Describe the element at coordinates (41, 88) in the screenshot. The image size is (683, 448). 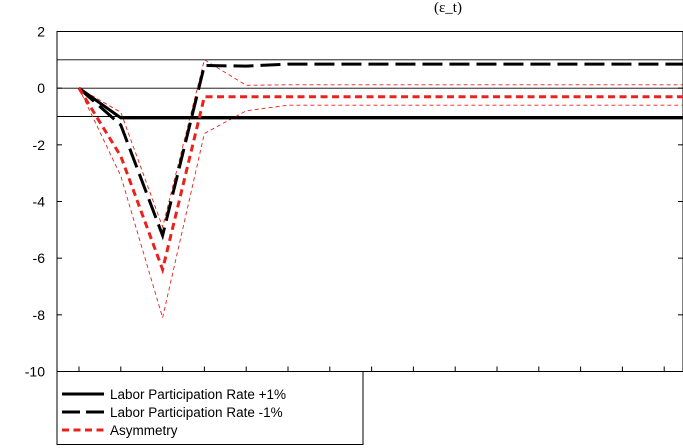
I see `y-tick-label: 0` at that location.